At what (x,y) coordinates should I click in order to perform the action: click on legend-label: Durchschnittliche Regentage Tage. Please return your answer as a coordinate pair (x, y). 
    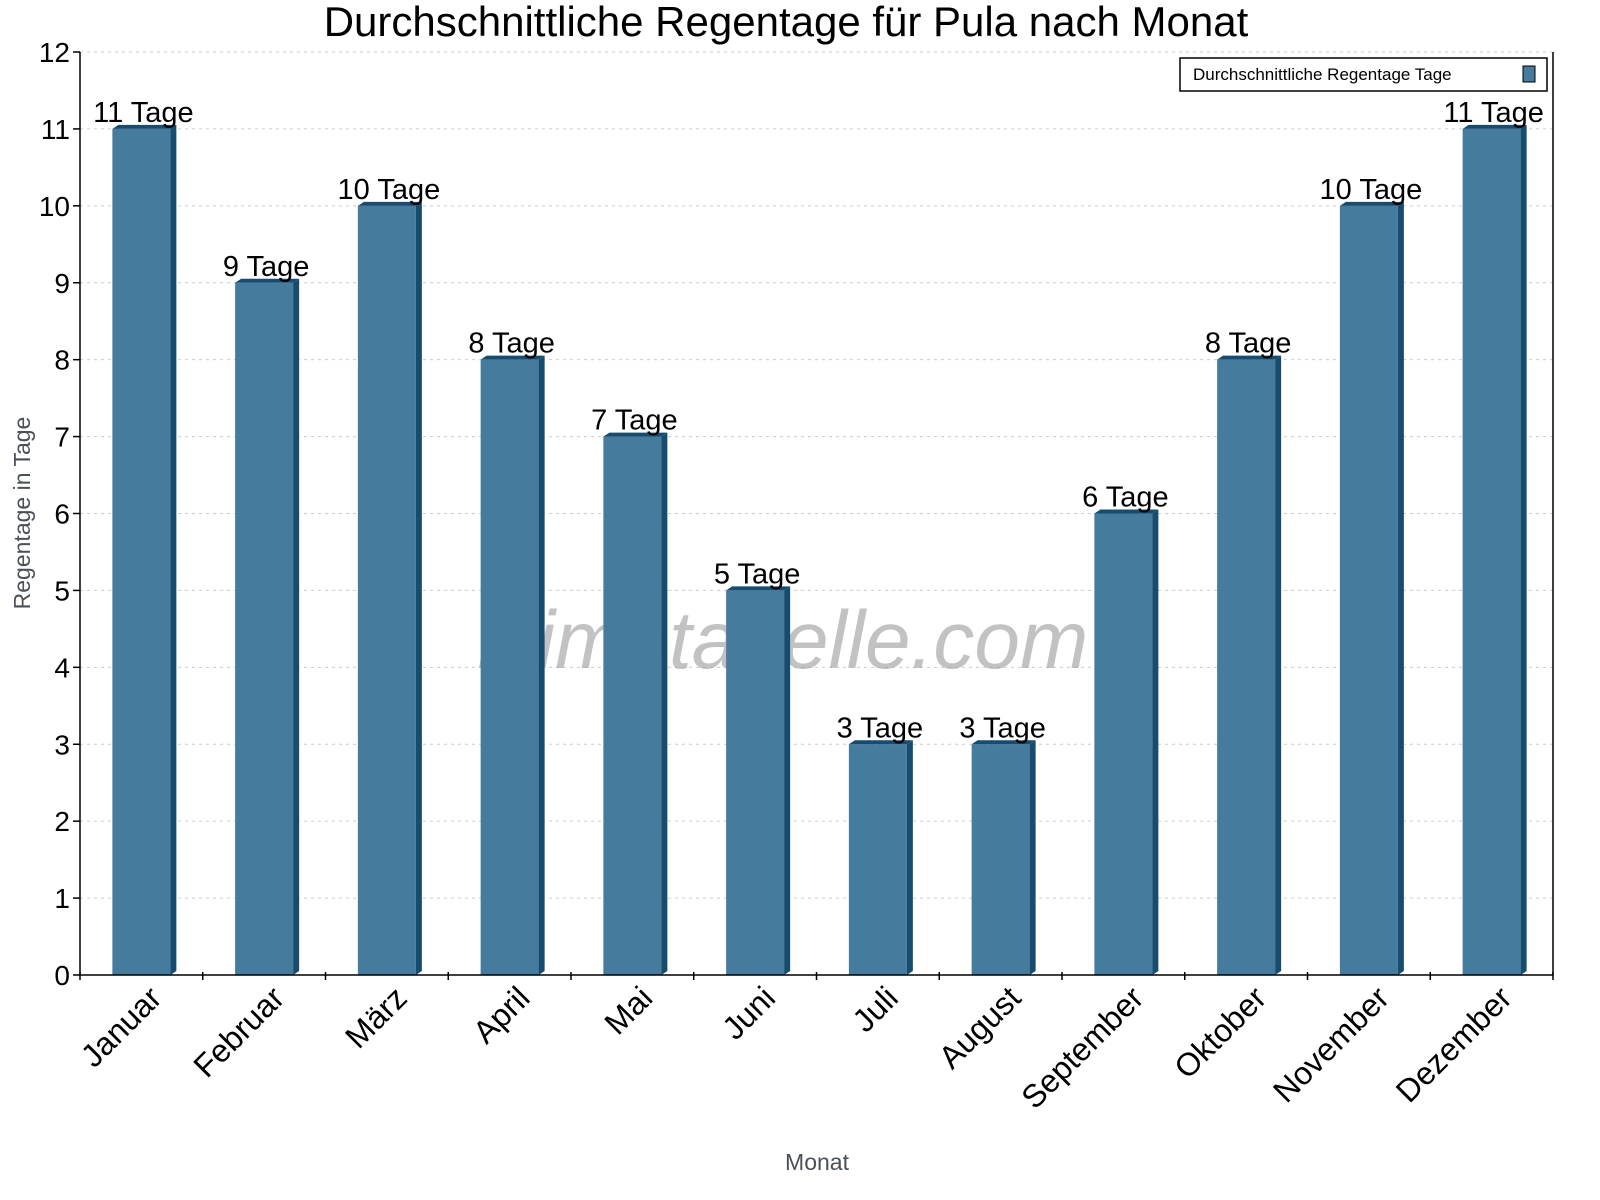
    Looking at the image, I should click on (1322, 74).